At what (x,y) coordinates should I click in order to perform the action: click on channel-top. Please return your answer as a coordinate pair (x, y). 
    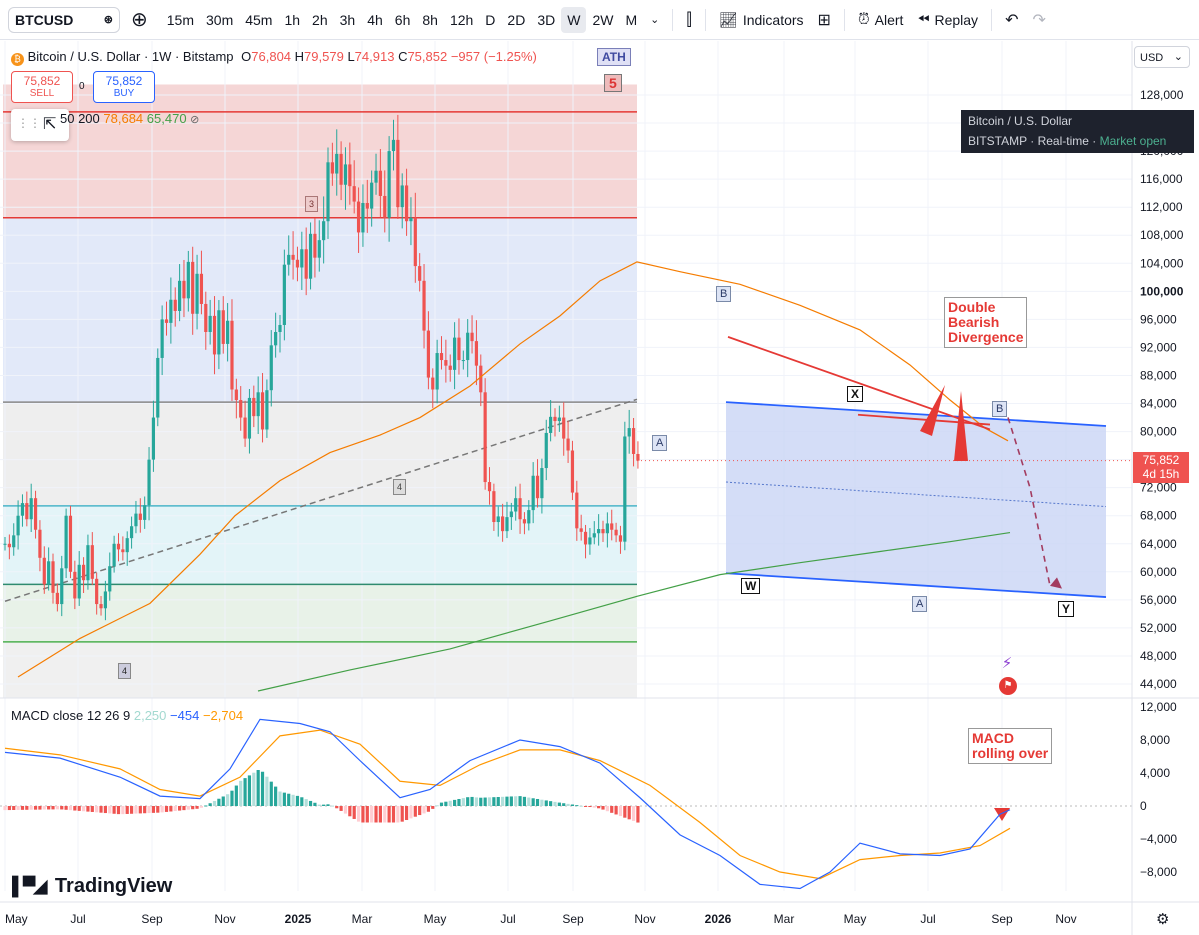
    Looking at the image, I should click on (916, 414).